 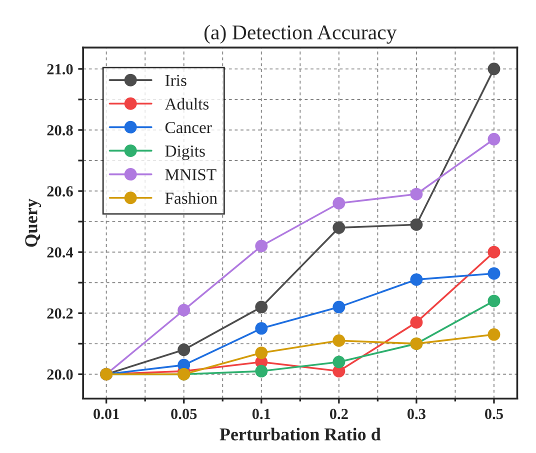 I want to click on x-tick-label: 0.1, so click(x=261, y=414).